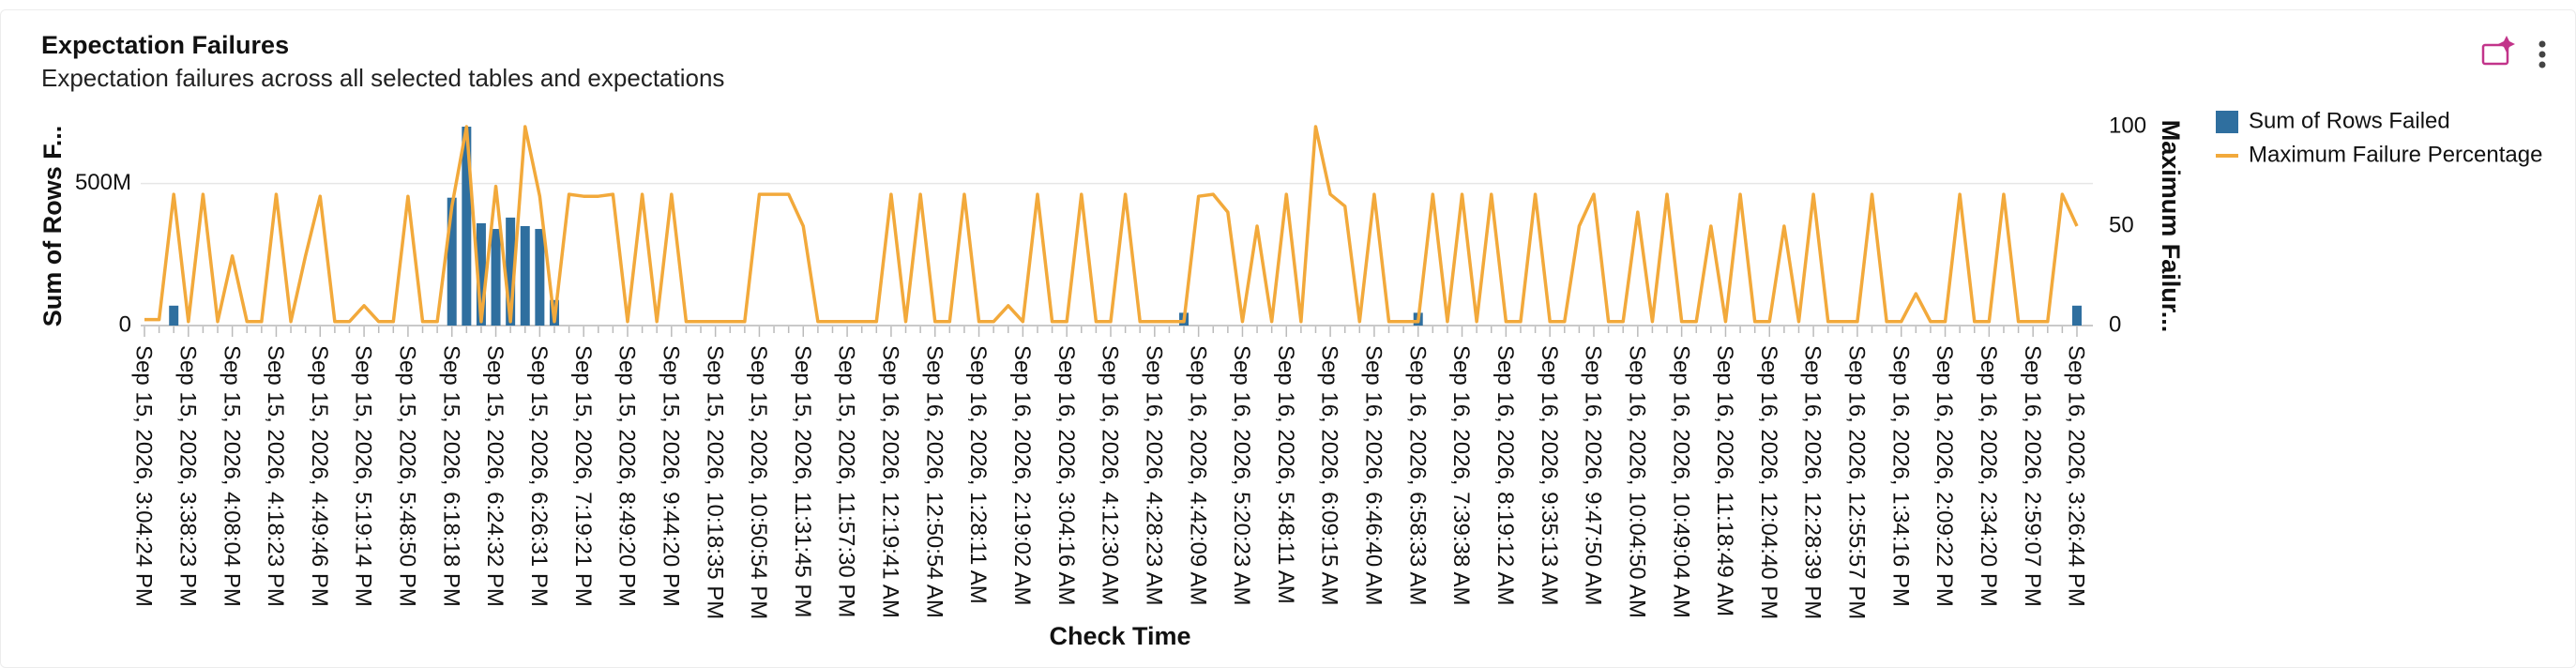 The image size is (2576, 668). I want to click on x-tick-label: Sep 16, 2026, 12:28:39 PM, so click(1813, 482).